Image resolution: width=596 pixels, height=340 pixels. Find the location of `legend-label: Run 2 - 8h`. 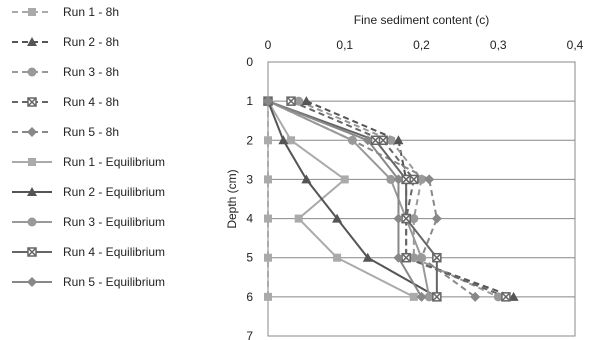

legend-label: Run 2 - 8h is located at coordinates (91, 42).